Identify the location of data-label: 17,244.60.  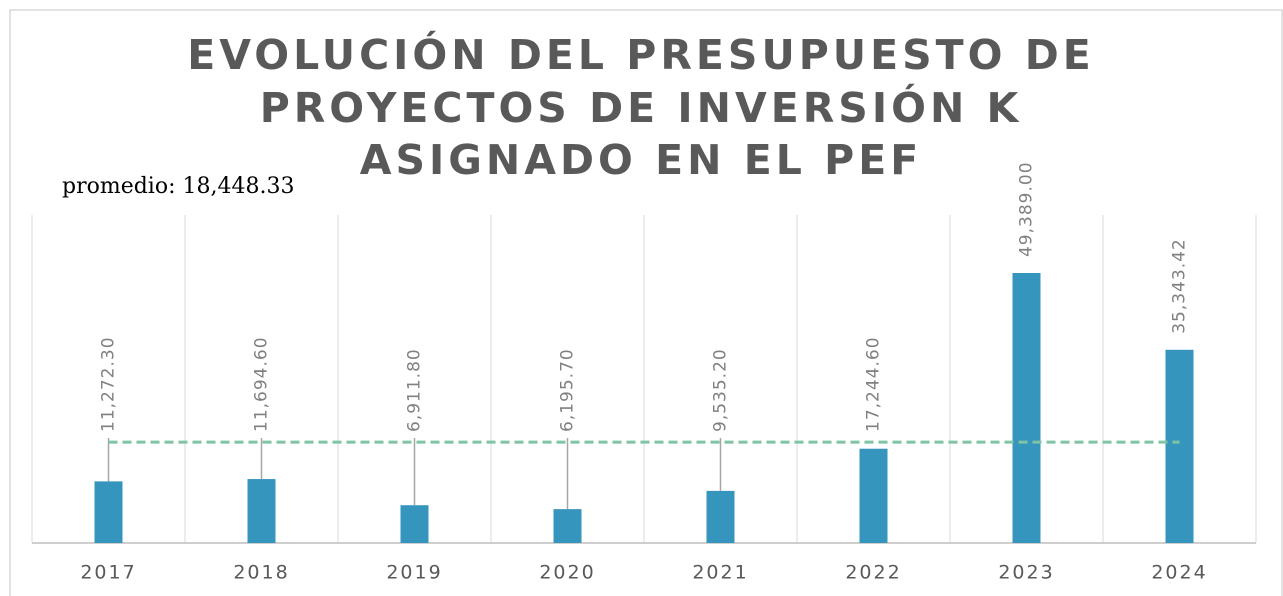
(874, 384).